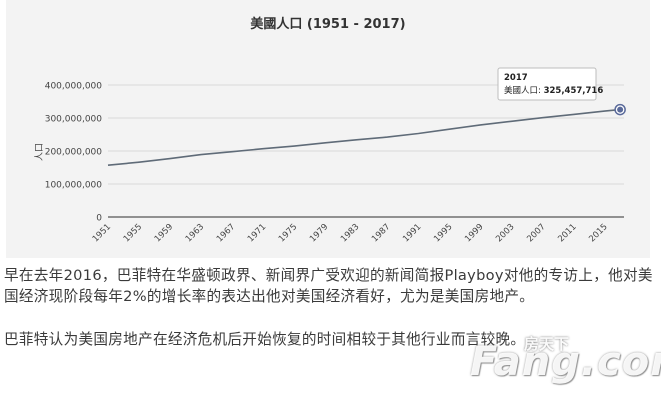  What do you see at coordinates (547, 344) in the screenshot?
I see `watermark-cn: 房天下` at bounding box center [547, 344].